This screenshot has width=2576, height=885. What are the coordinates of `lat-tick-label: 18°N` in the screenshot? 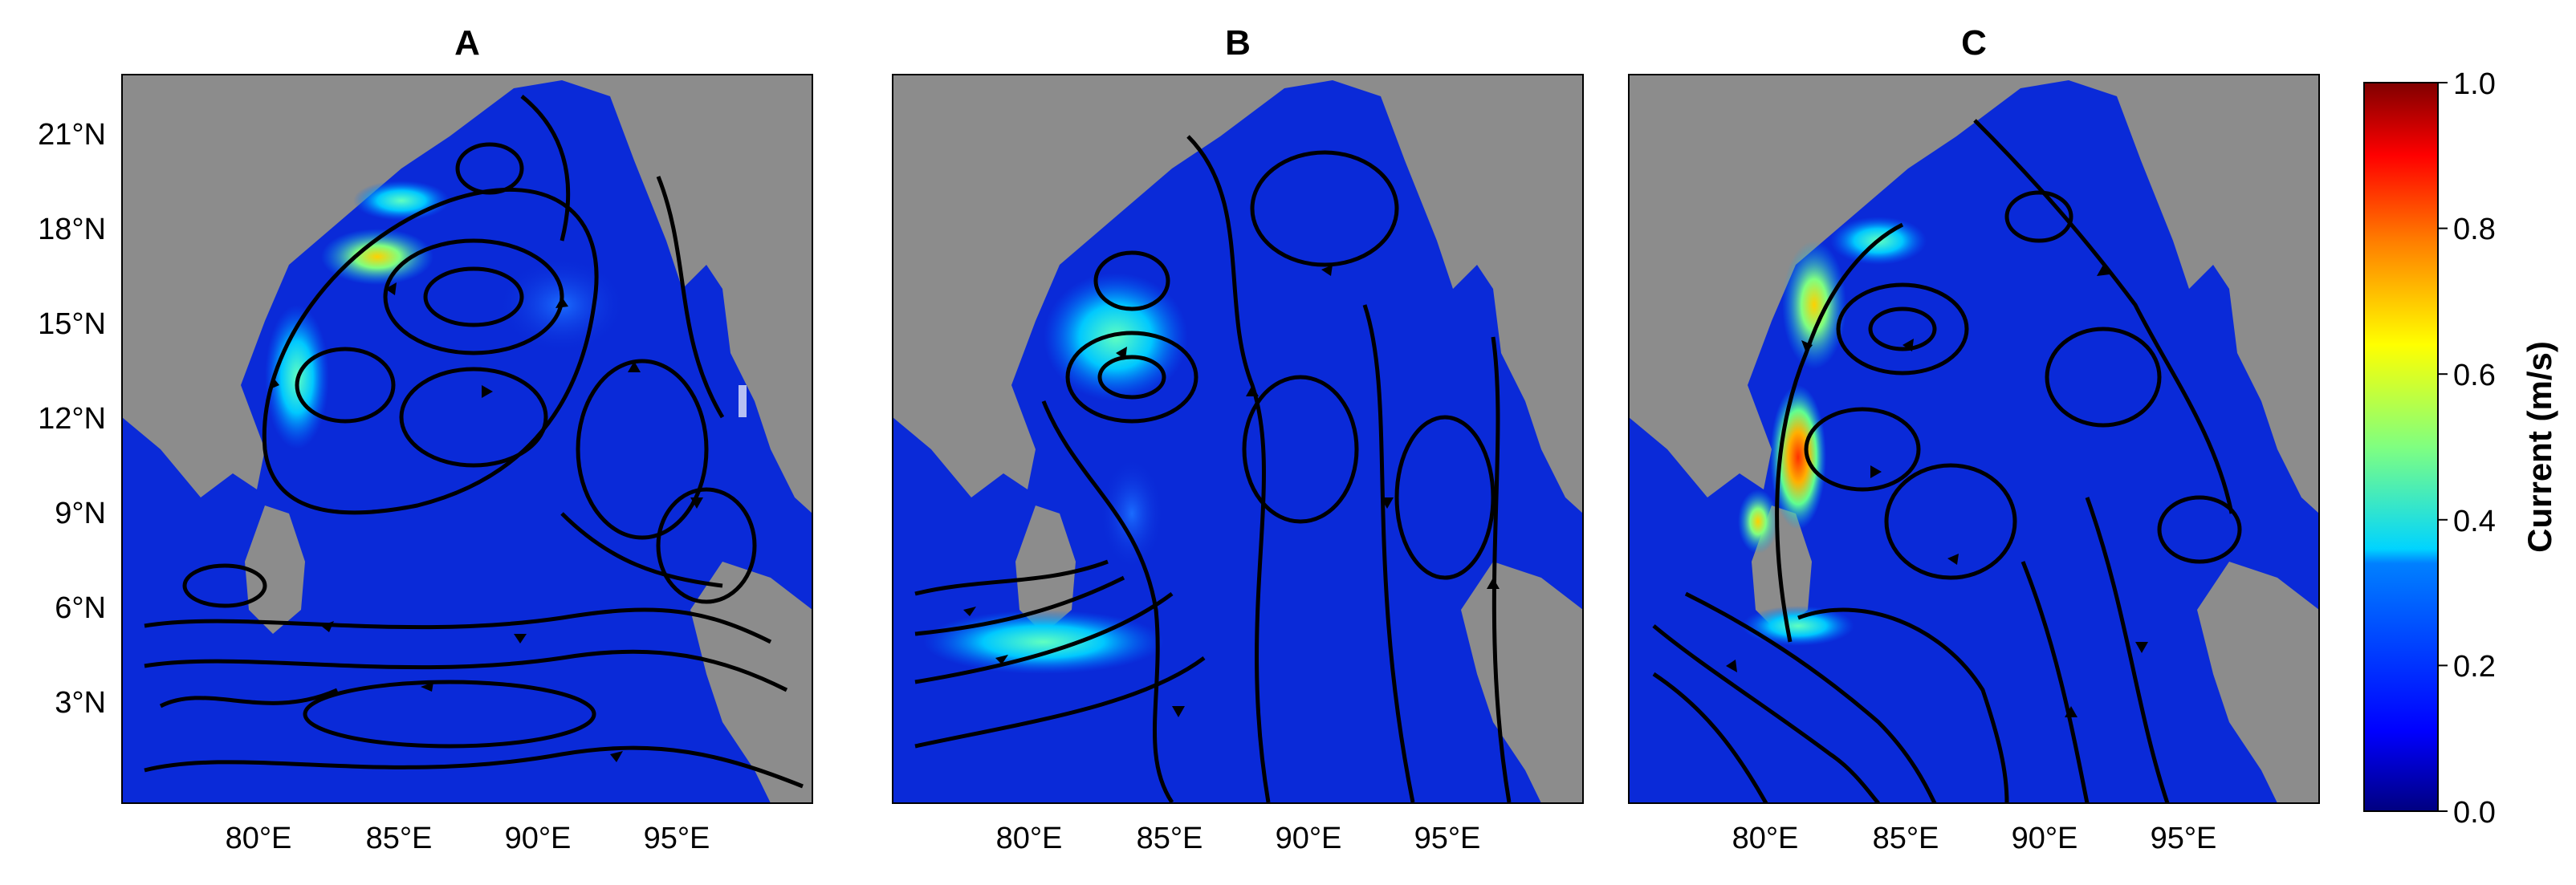 It's located at (72, 229).